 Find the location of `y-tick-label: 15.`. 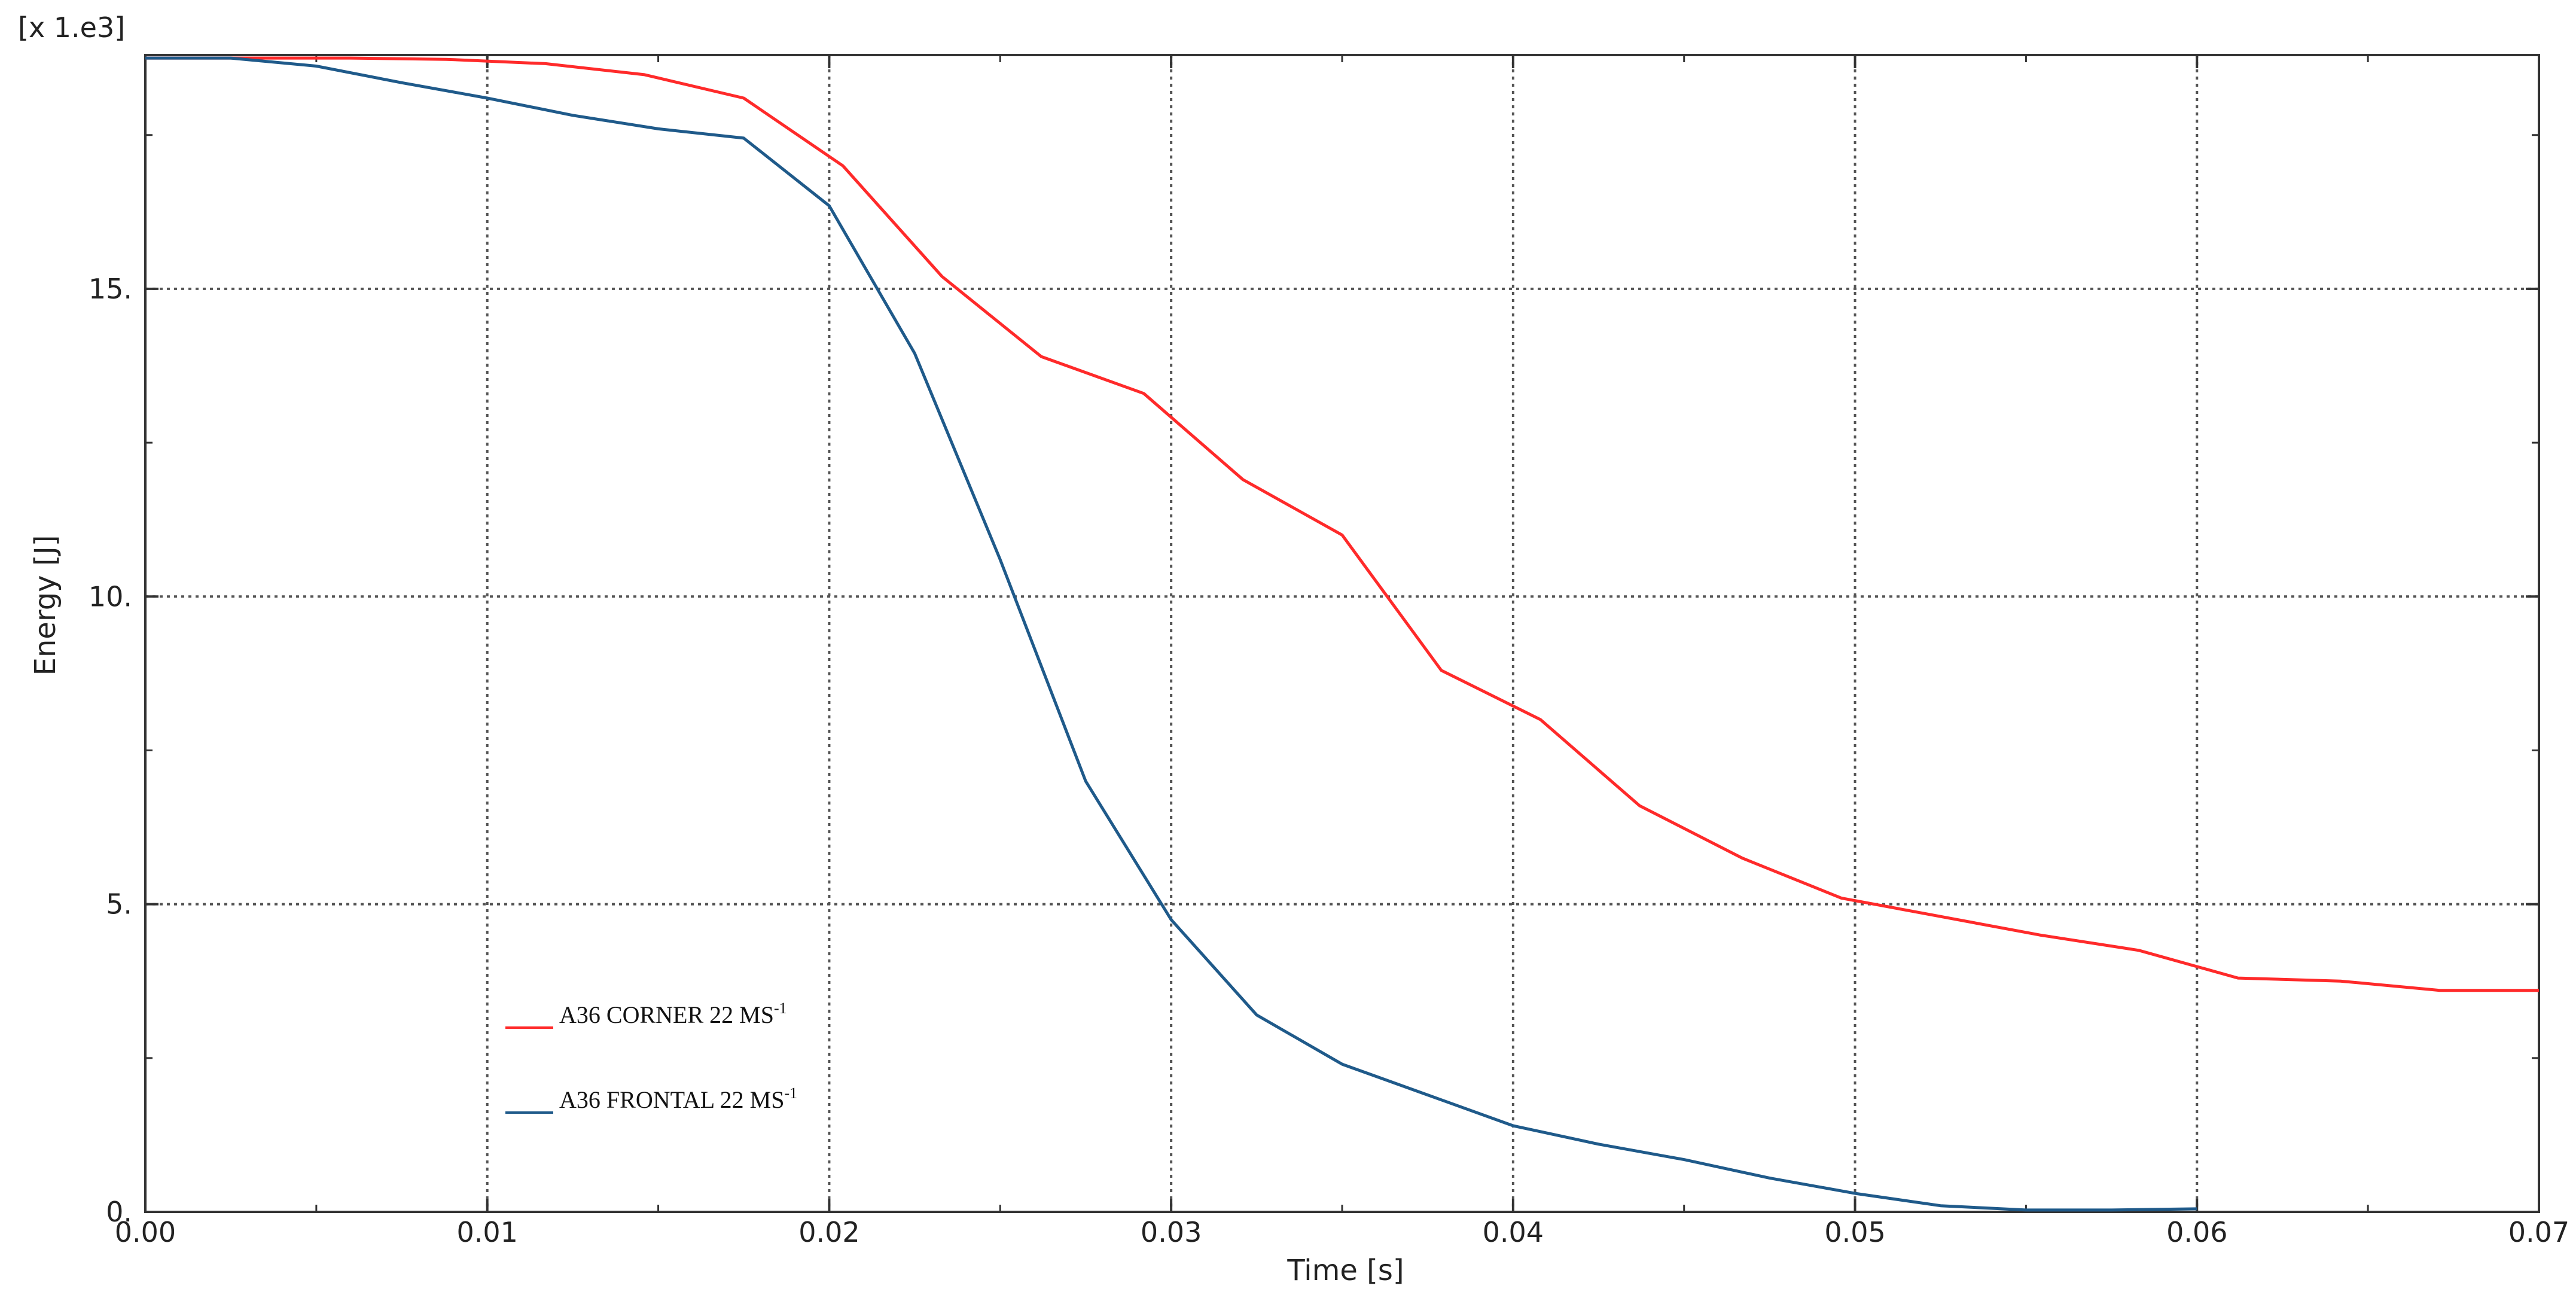

y-tick-label: 15. is located at coordinates (111, 289).